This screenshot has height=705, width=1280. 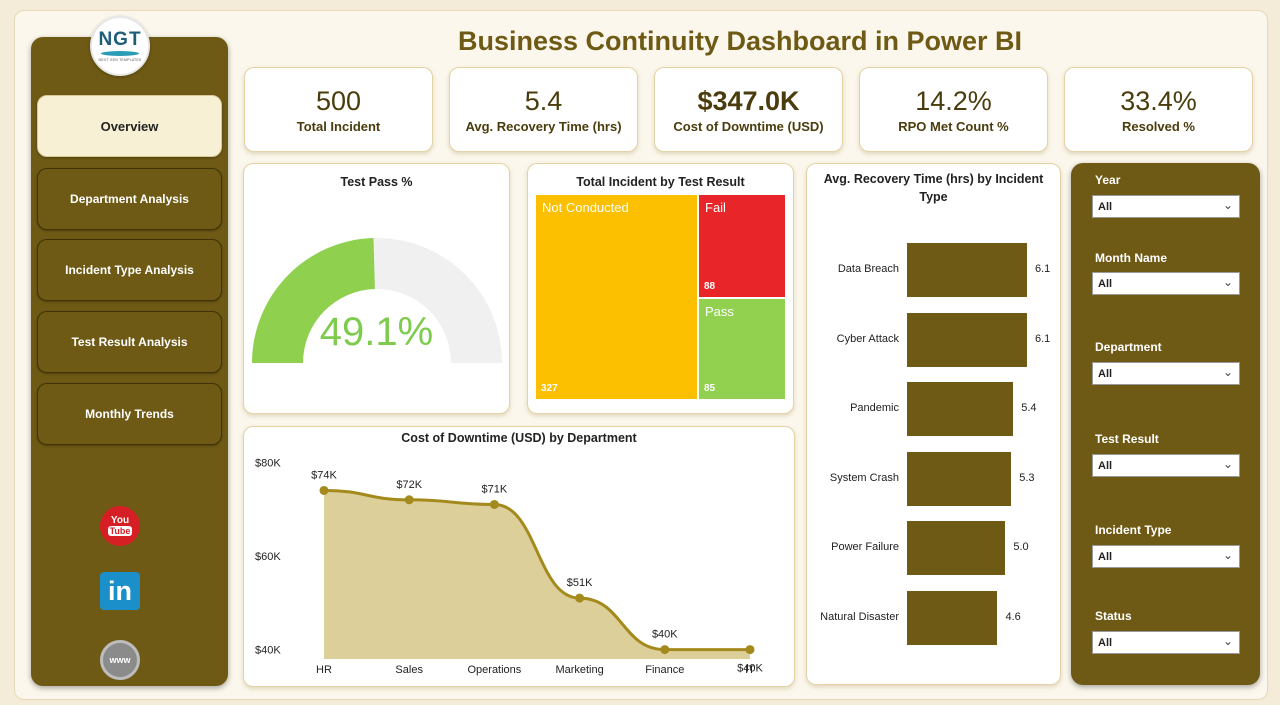 I want to click on bar-category-label: Power Failure, so click(x=865, y=547).